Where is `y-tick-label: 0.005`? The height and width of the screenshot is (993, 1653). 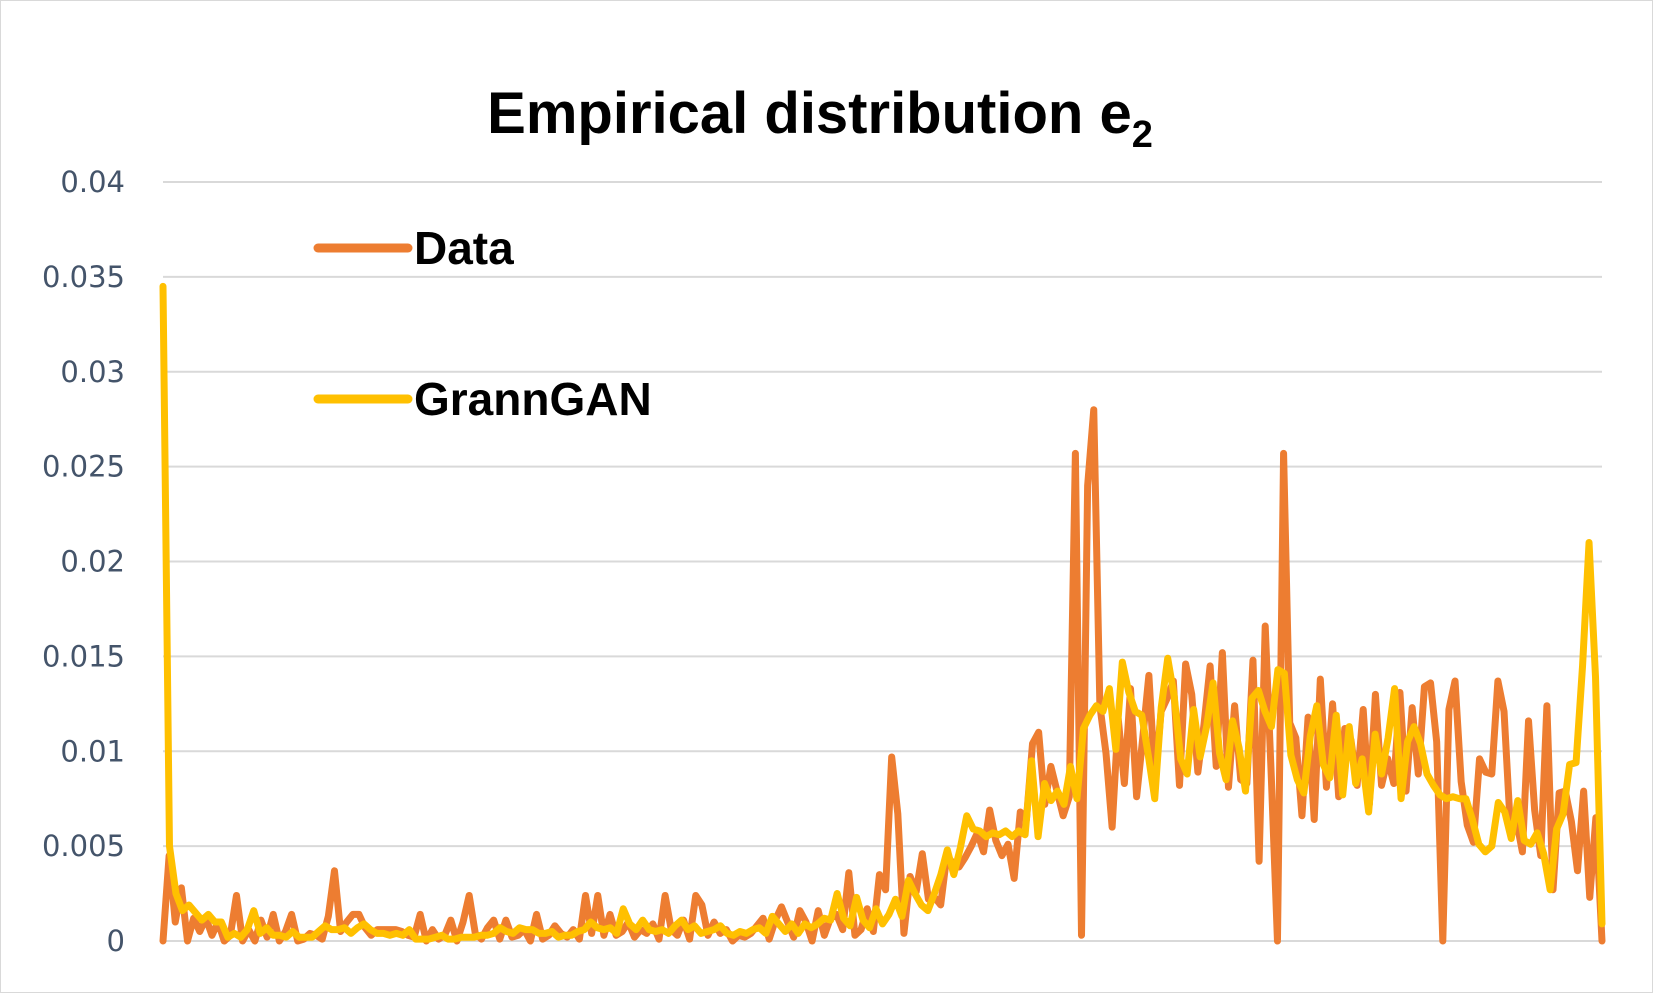
y-tick-label: 0.005 is located at coordinates (83, 846).